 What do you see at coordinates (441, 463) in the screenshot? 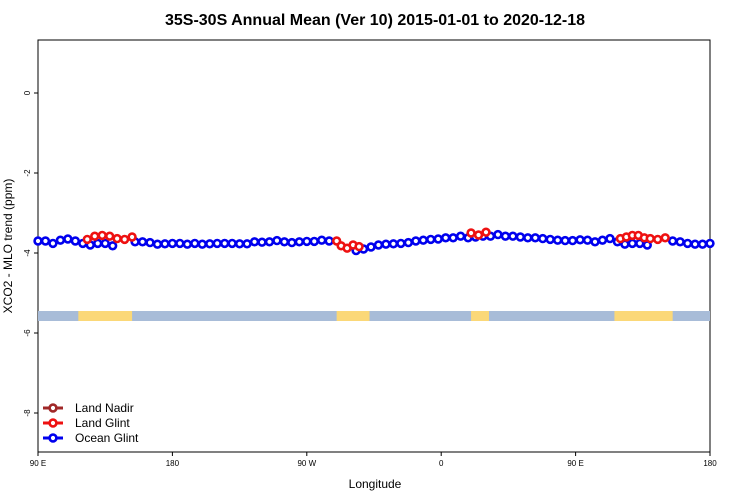
I see `x-tick-label: 0` at bounding box center [441, 463].